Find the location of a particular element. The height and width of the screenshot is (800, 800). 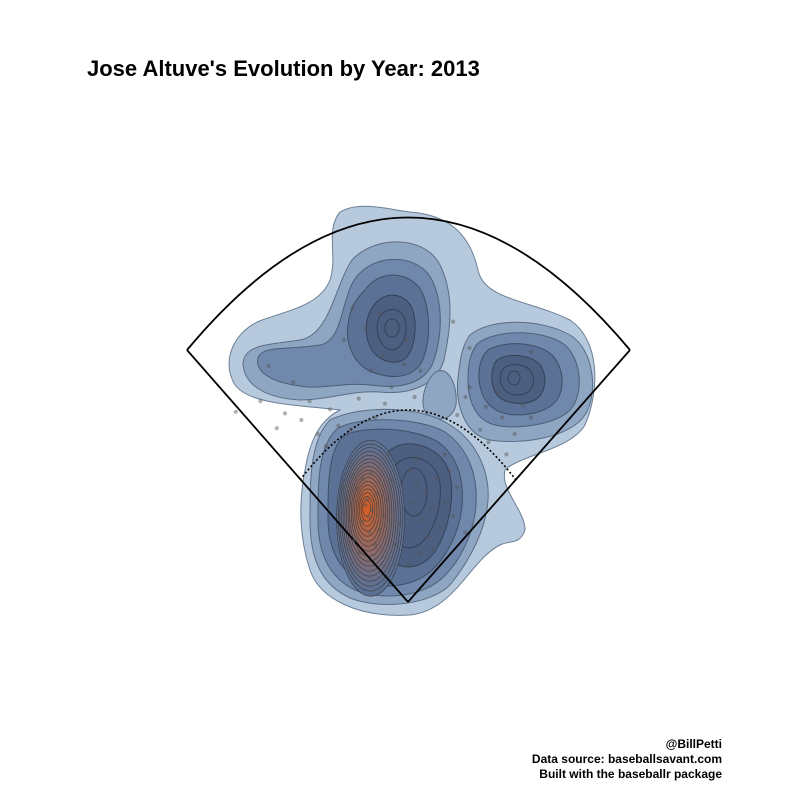

density-layer-4b is located at coordinates (518, 379).